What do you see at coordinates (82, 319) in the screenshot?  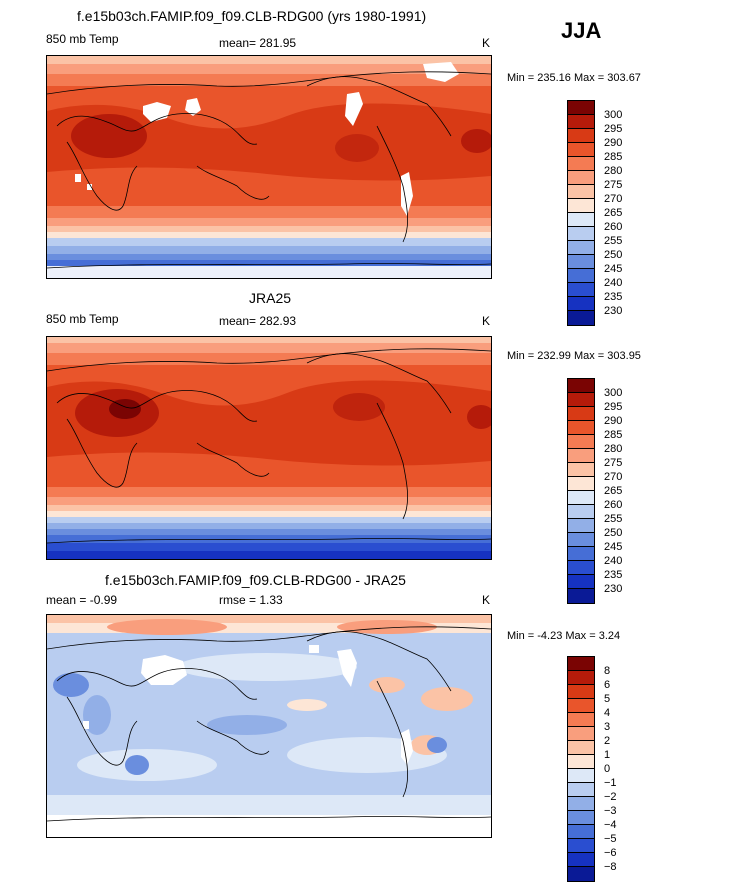 I see `panel2-field-label: 850 mb Temp` at bounding box center [82, 319].